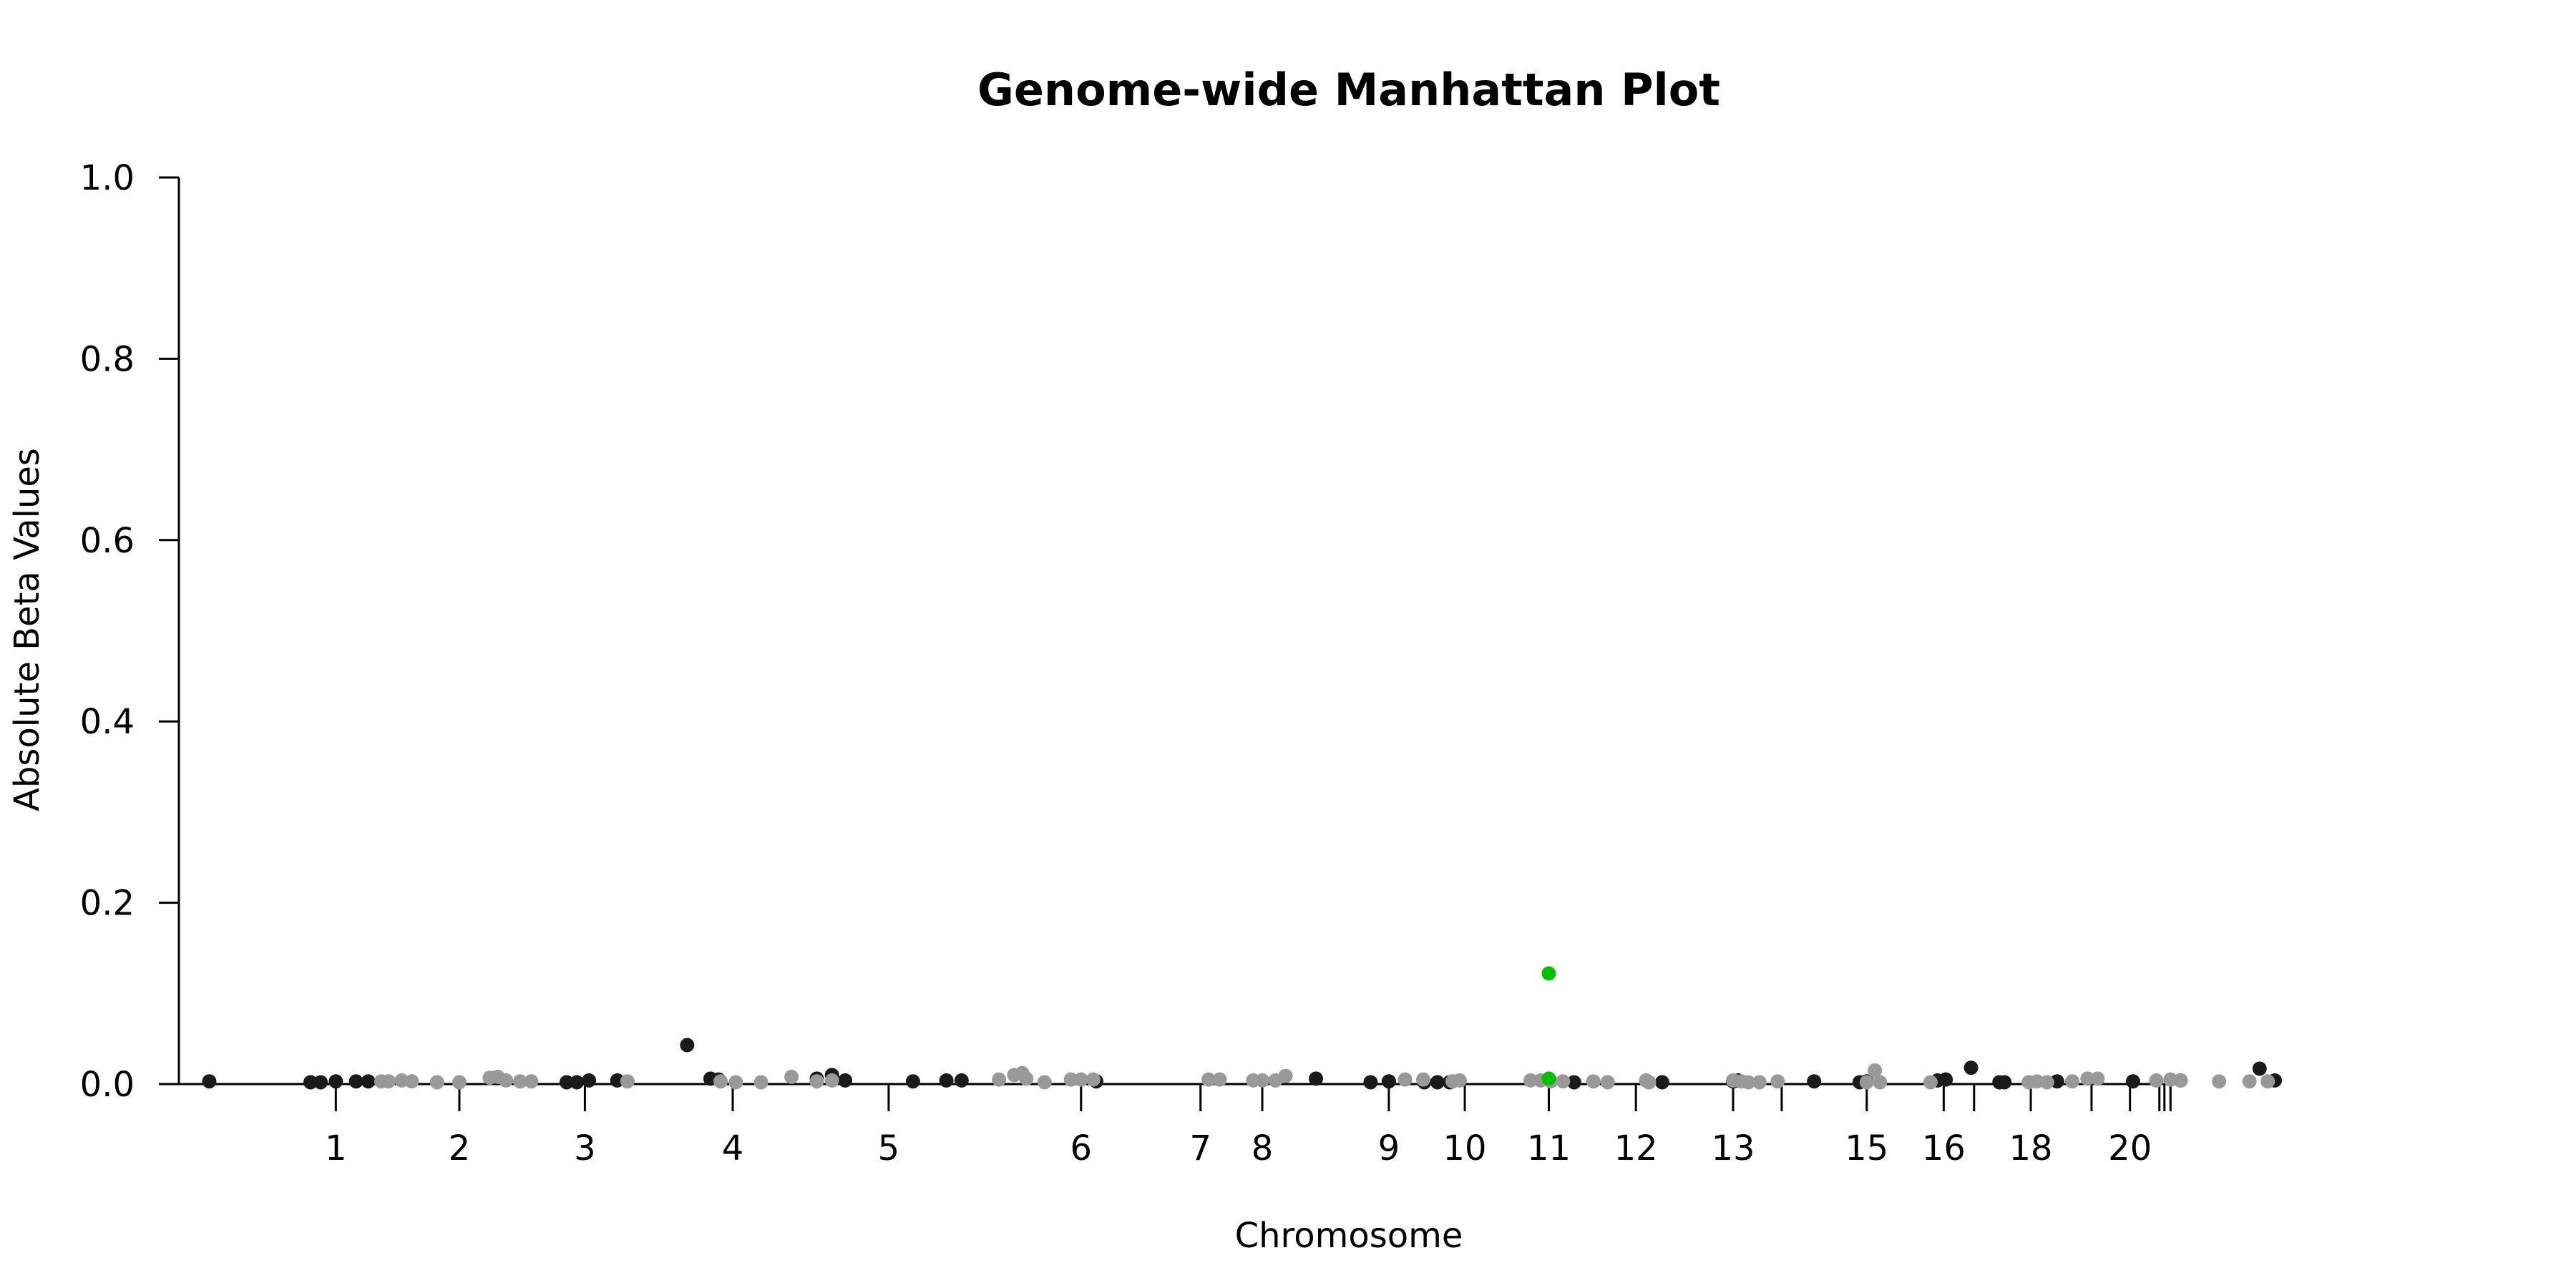 The image size is (2576, 1288). I want to click on x-tick-label: 8, so click(1263, 1148).